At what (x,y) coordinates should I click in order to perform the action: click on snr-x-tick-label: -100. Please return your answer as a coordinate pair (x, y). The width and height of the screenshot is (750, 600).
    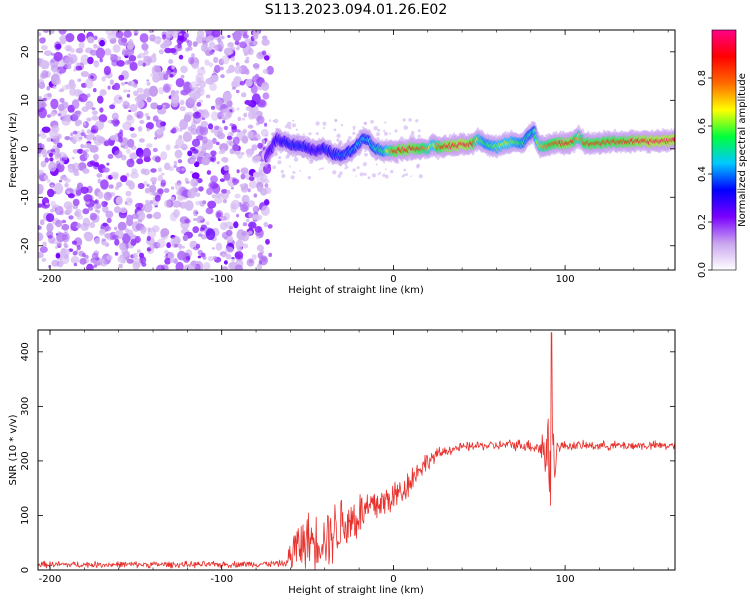
    Looking at the image, I should click on (221, 579).